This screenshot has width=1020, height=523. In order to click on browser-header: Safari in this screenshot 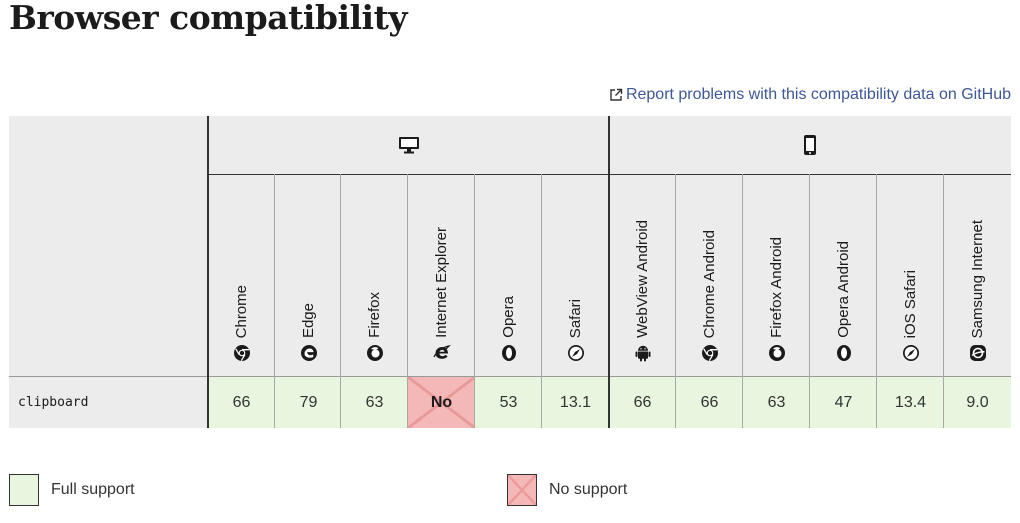, I will do `click(575, 275)`.